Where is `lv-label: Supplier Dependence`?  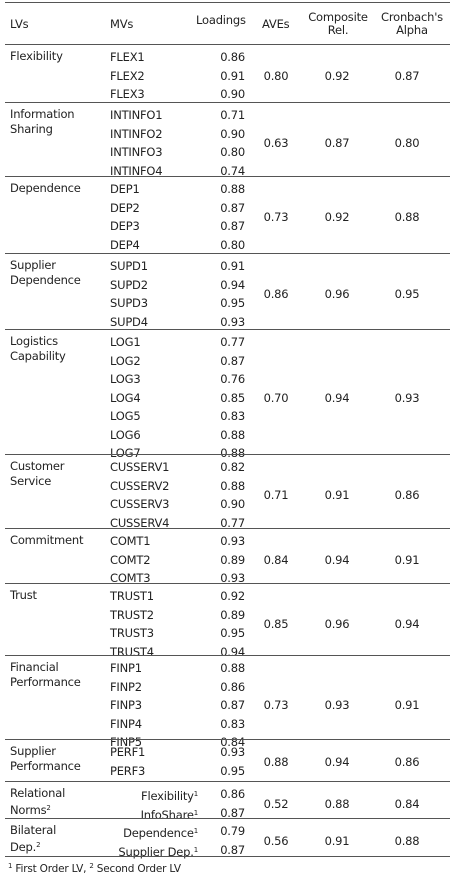
lv-label: Supplier Dependence is located at coordinates (45, 272).